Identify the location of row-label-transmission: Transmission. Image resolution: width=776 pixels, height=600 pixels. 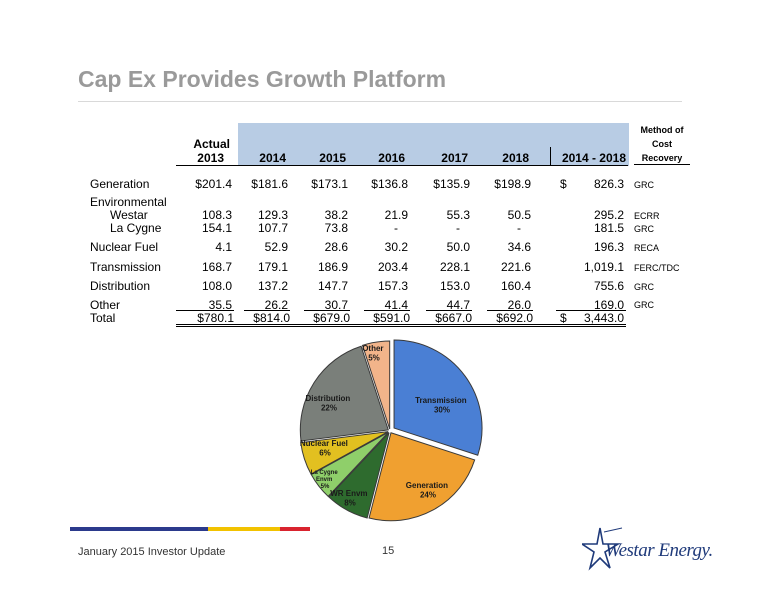
(125, 267).